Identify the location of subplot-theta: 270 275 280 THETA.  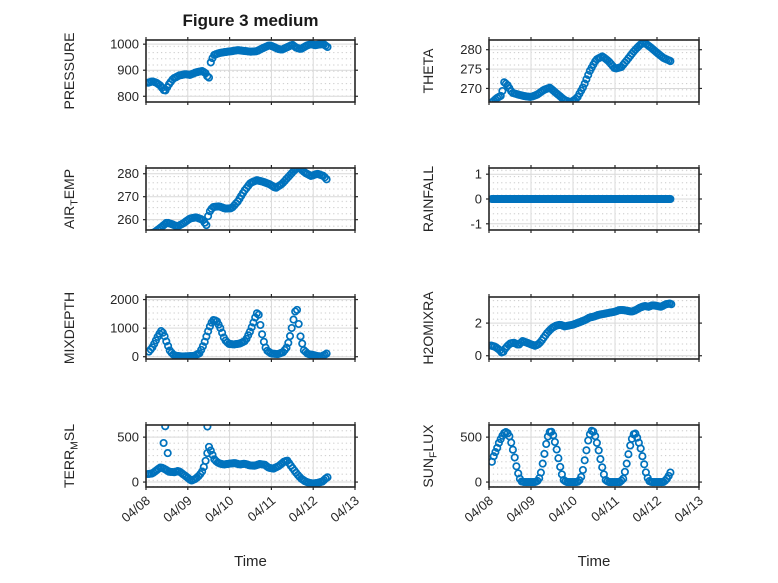
(561, 71).